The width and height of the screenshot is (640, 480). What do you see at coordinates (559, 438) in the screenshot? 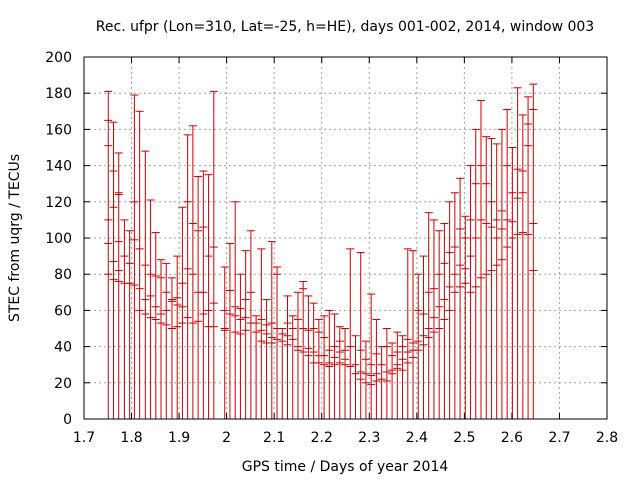
I see `x-tick-label: 2.7` at bounding box center [559, 438].